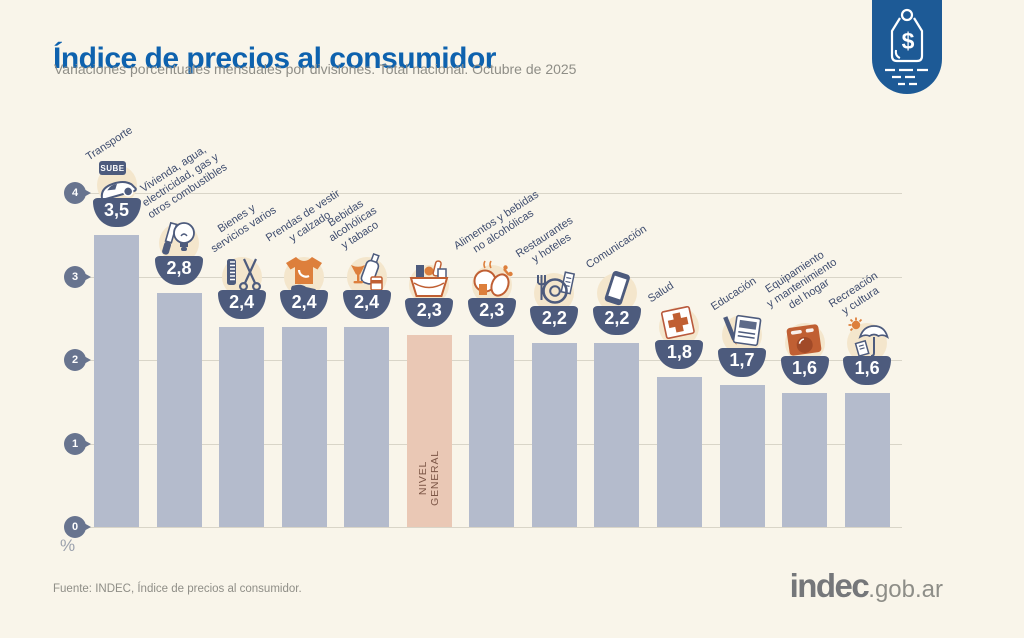 Image resolution: width=1024 pixels, height=638 pixels. I want to click on badge-dollar-symbol: $, so click(908, 41).